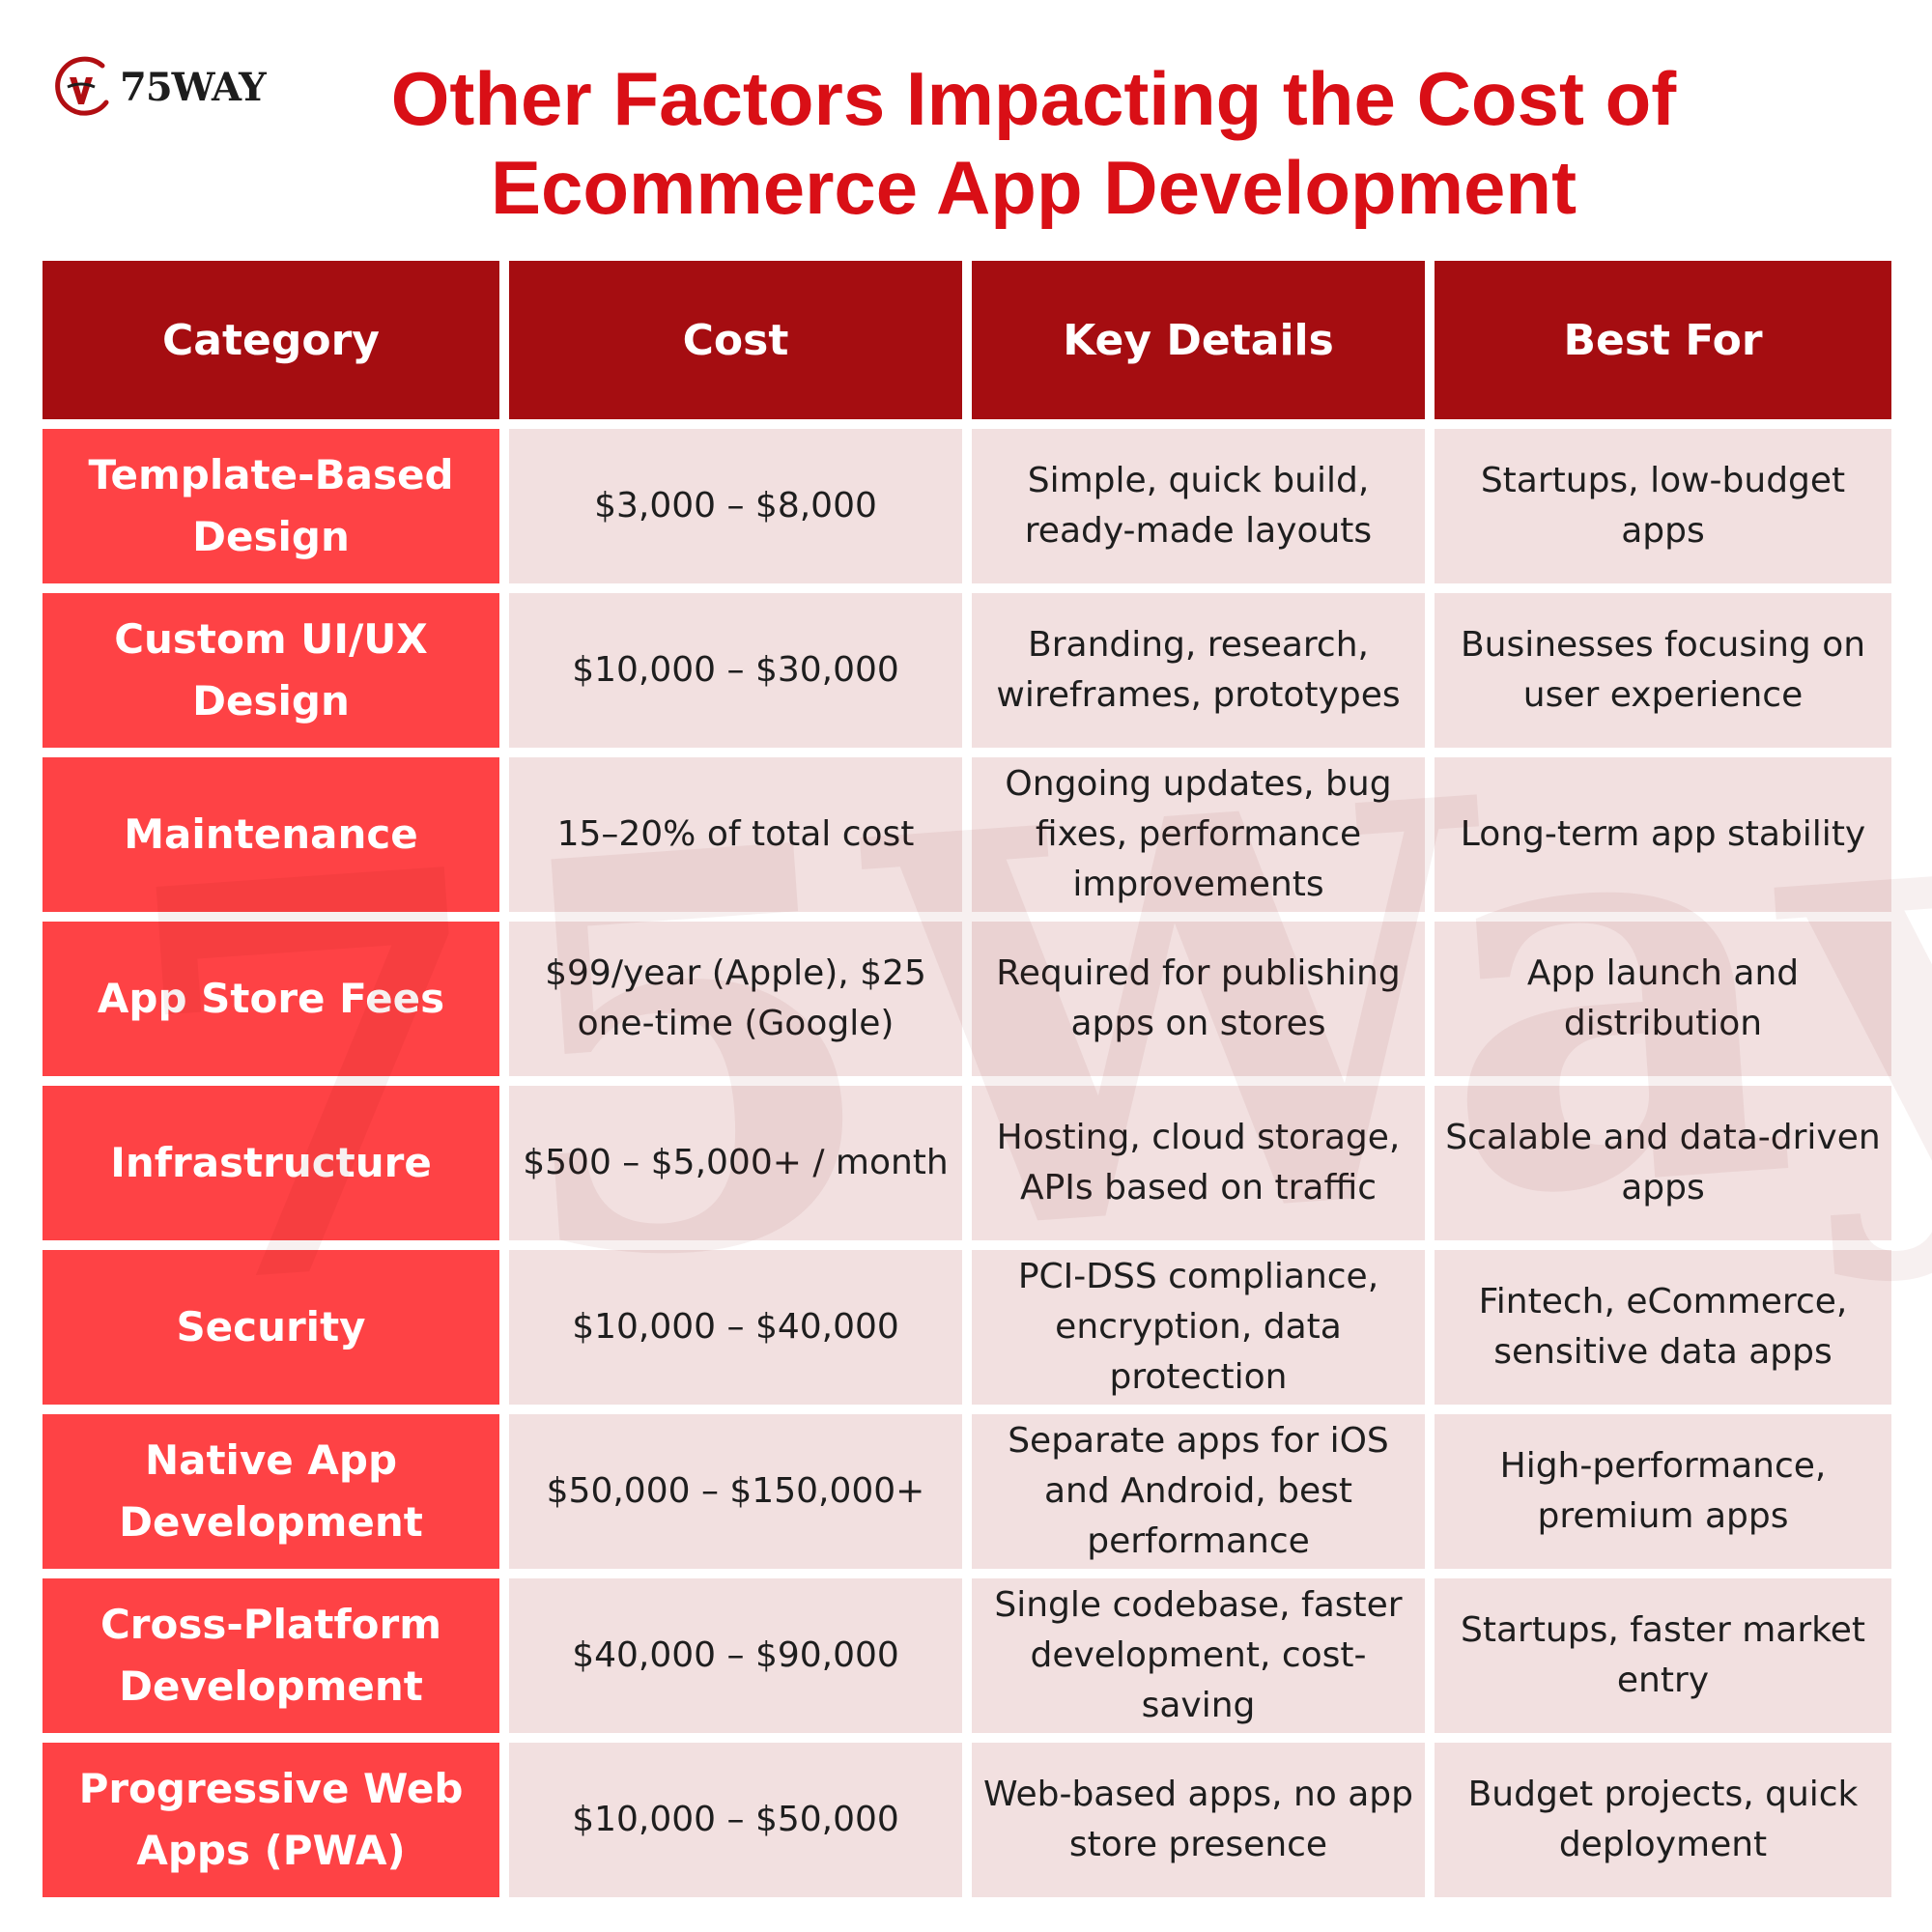 Image resolution: width=1932 pixels, height=1932 pixels. What do you see at coordinates (1198, 999) in the screenshot?
I see `details-cell: Required for publishing apps on stores` at bounding box center [1198, 999].